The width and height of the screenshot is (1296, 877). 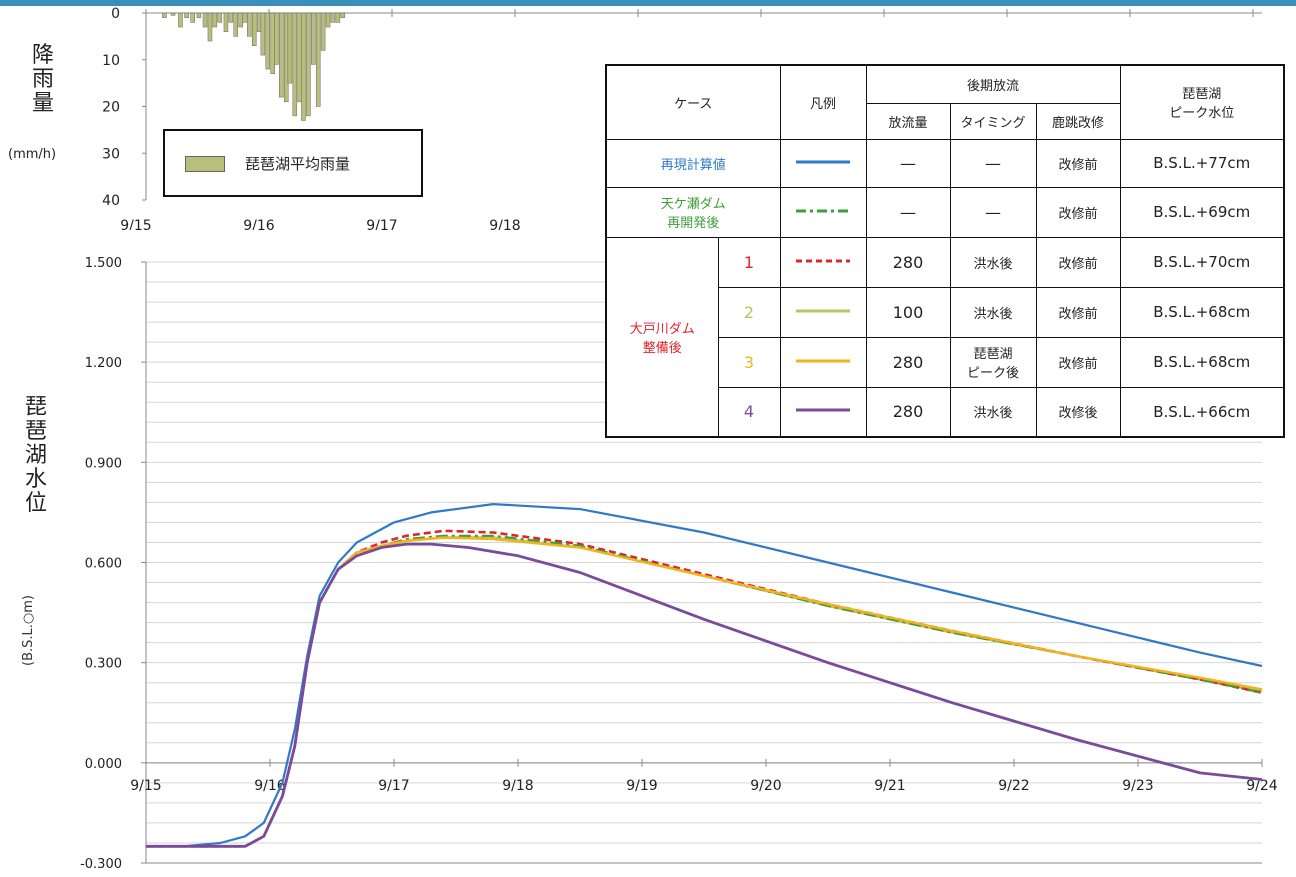 I want to click on row-case-number: 3, so click(x=749, y=362).